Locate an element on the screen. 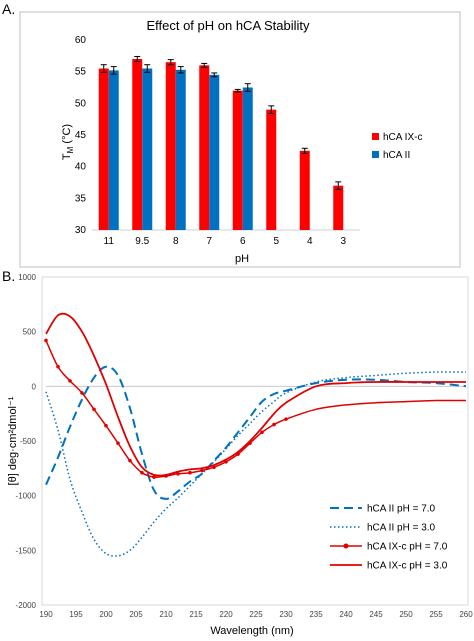 This screenshot has width=474, height=641. x-tick-label: 200 is located at coordinates (106, 614).